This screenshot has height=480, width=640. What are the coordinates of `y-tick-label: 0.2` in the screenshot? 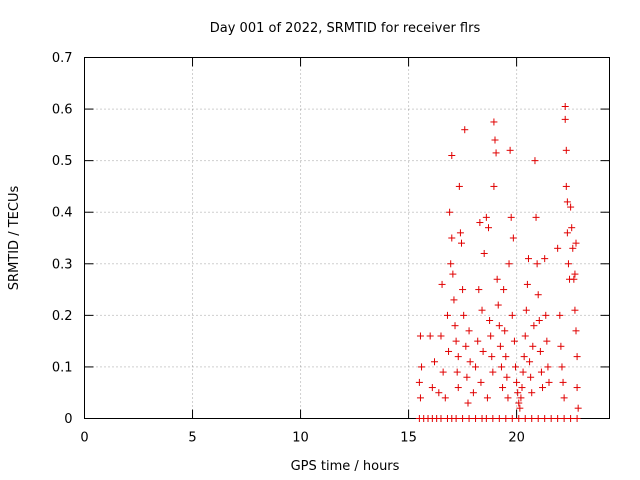 It's located at (62, 316).